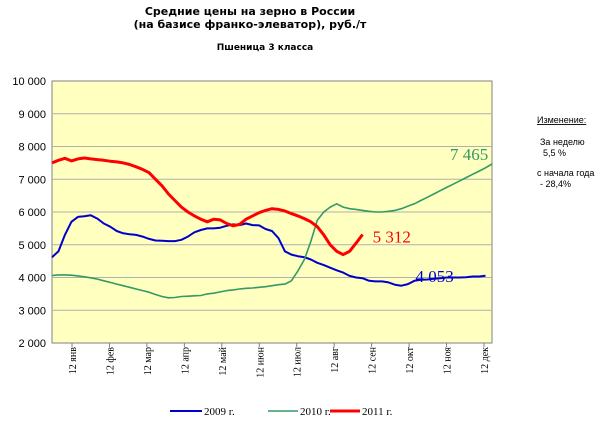 This screenshot has width=602, height=425. I want to click on series-line-2011, so click(207, 206).